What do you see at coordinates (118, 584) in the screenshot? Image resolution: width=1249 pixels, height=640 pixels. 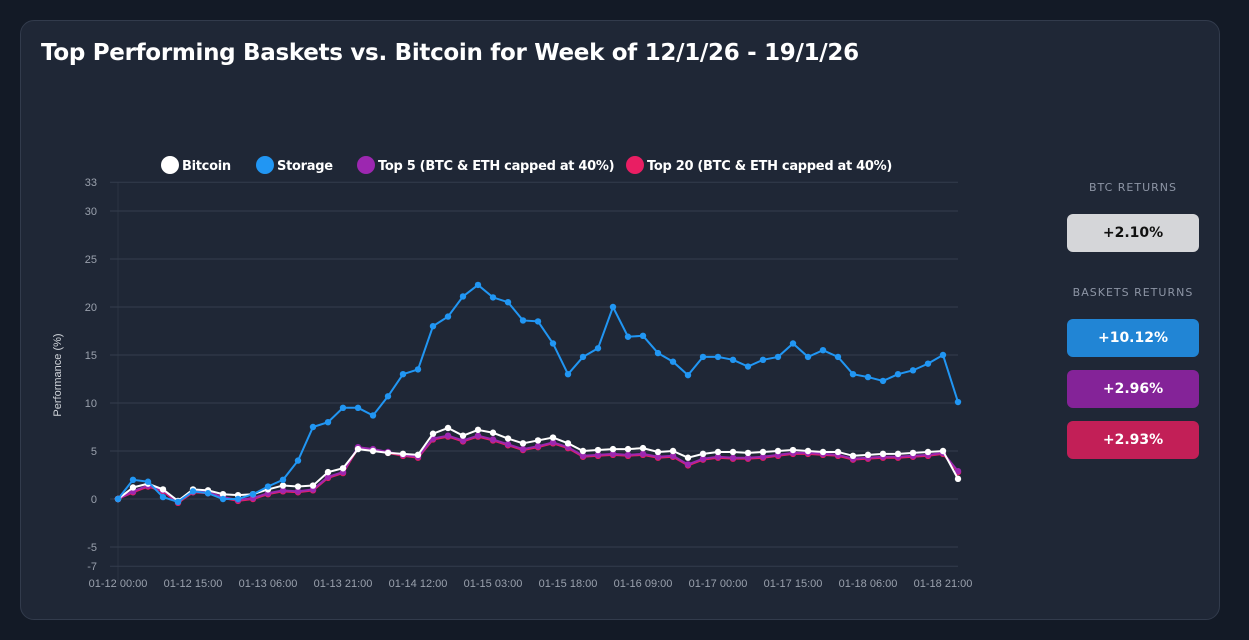 I see `x-tick-label: 01-12 00:00` at bounding box center [118, 584].